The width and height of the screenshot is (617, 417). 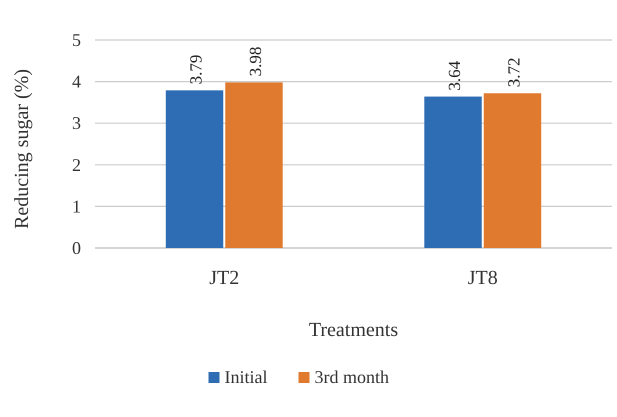 I want to click on data-label: 3.72, so click(x=514, y=73).